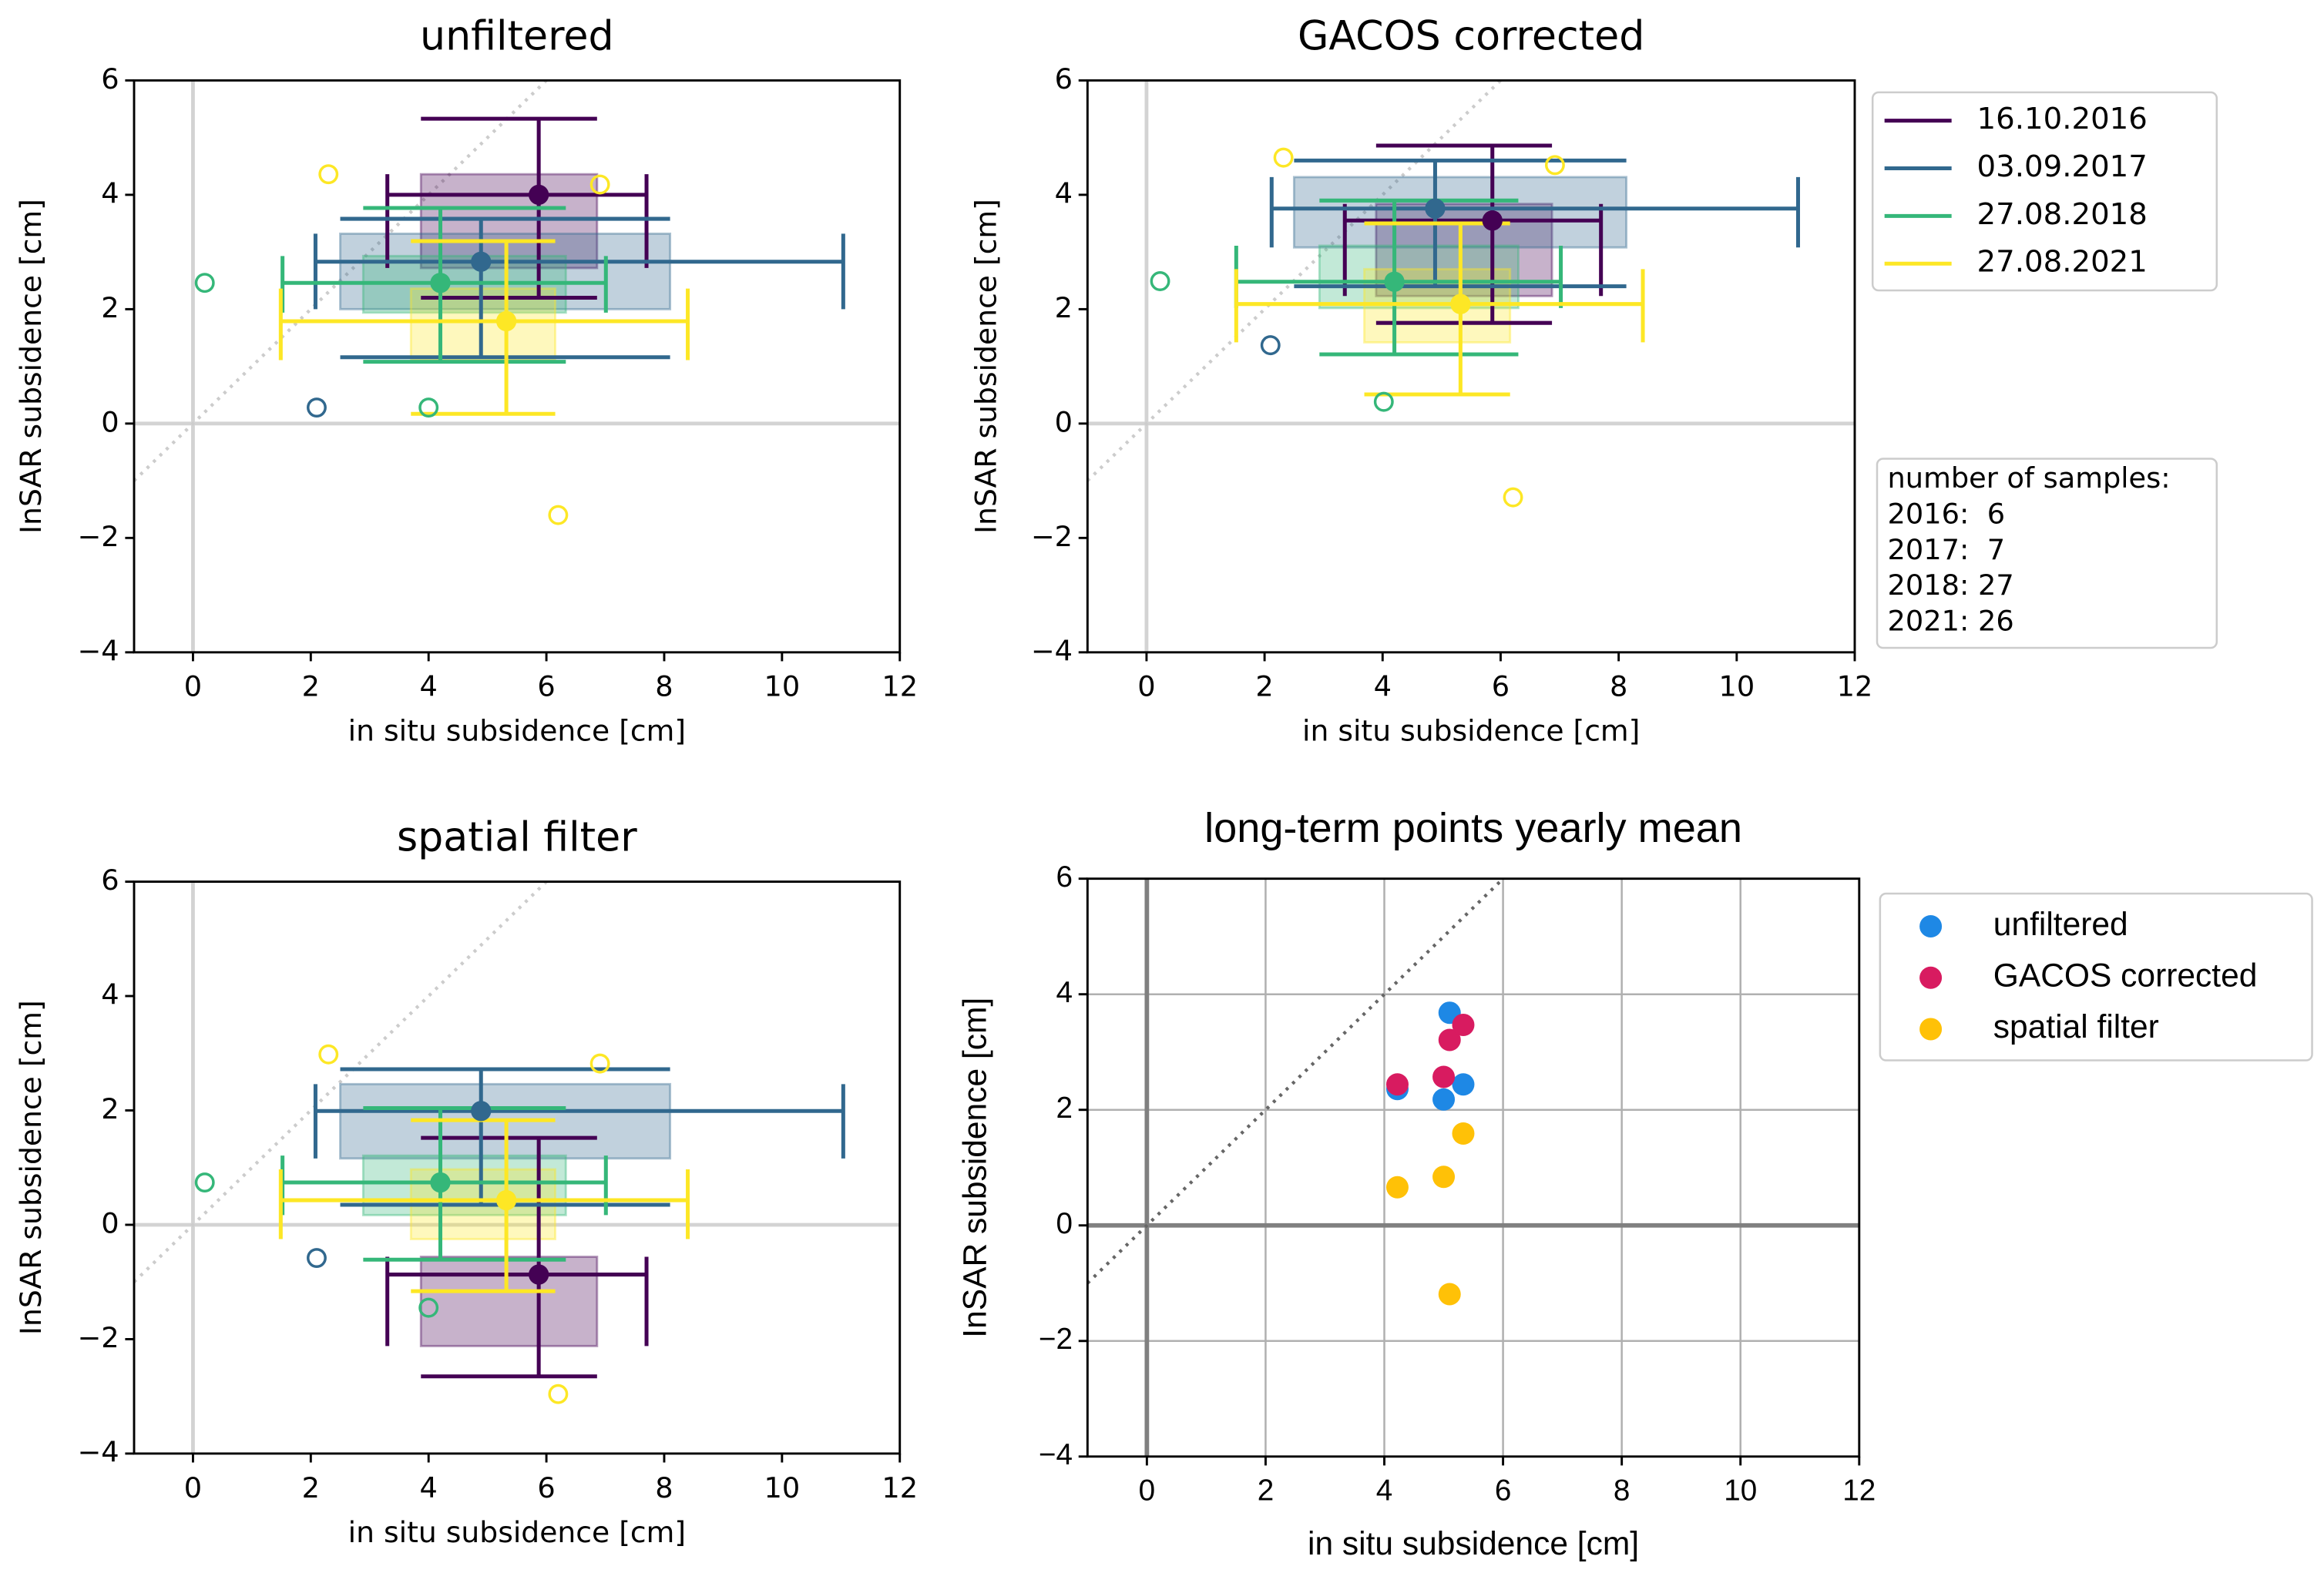 The height and width of the screenshot is (1573, 2324). Describe the element at coordinates (2047, 553) in the screenshot. I see `annotation-box` at that location.